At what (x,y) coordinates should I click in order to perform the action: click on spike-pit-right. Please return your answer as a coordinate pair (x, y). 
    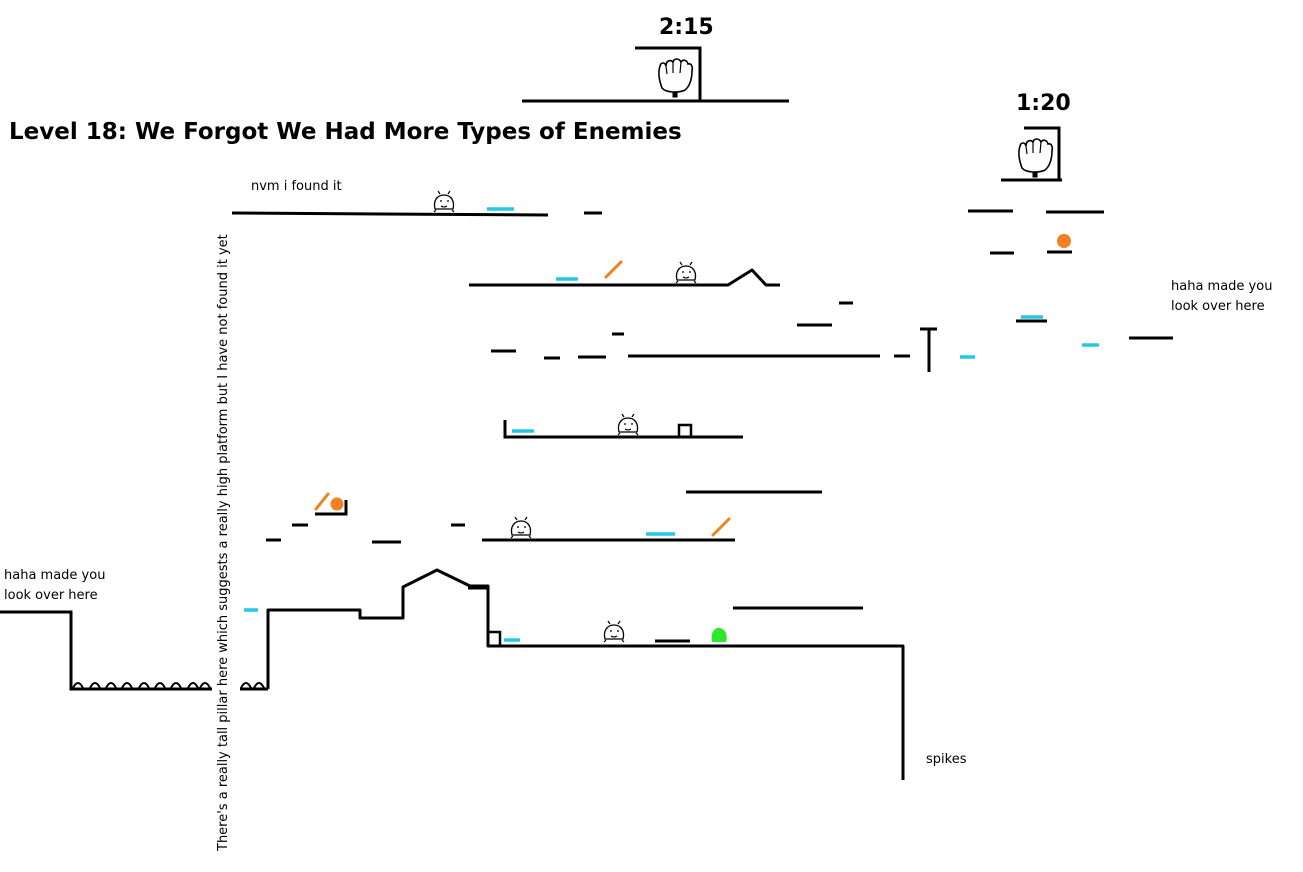
    Looking at the image, I should click on (254, 686).